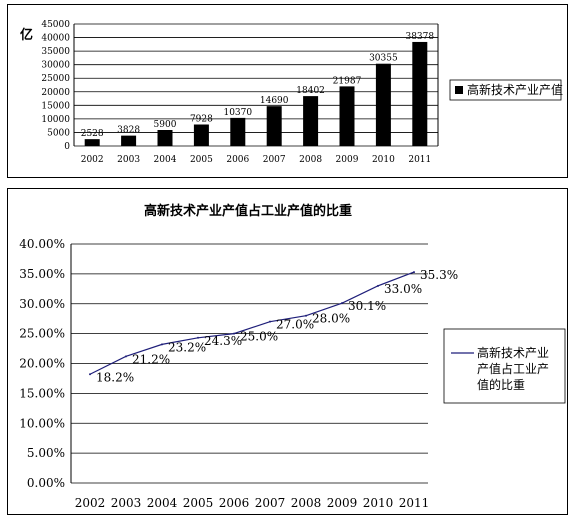 The image size is (574, 520). What do you see at coordinates (201, 120) in the screenshot?
I see `bar-data-label: 7928` at bounding box center [201, 120].